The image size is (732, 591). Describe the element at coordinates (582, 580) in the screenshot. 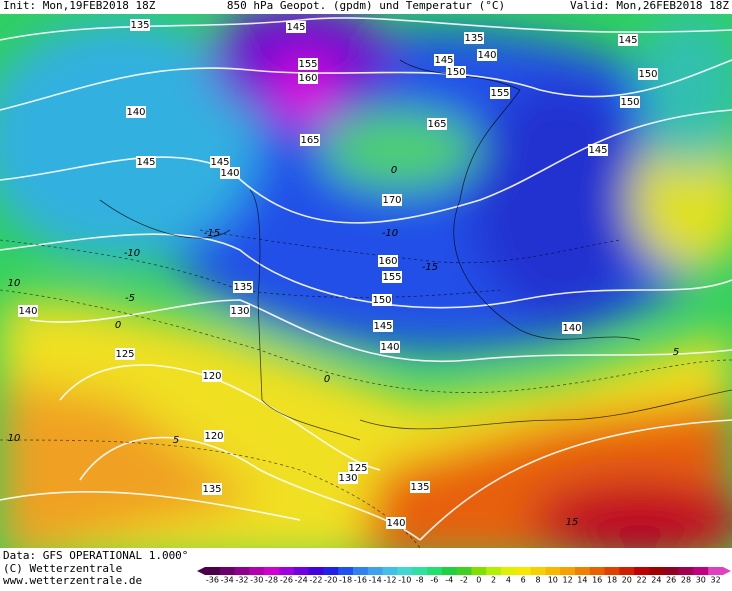

I see `colorbar-tick-label: 14` at that location.